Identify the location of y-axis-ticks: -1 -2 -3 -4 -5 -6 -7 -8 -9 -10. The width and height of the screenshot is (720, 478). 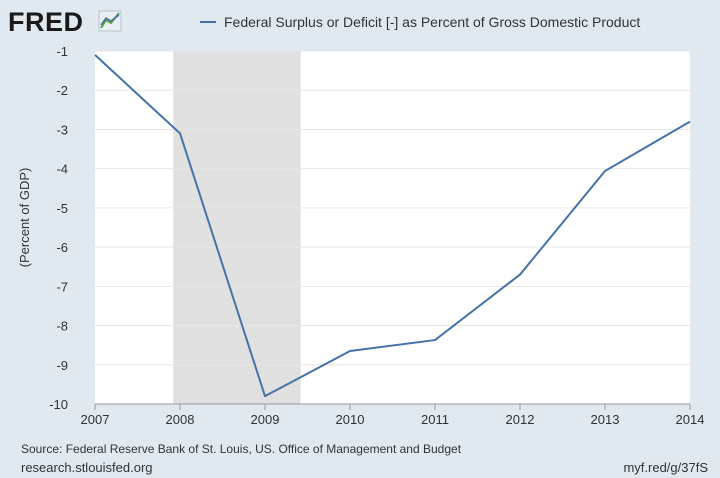
(58, 228).